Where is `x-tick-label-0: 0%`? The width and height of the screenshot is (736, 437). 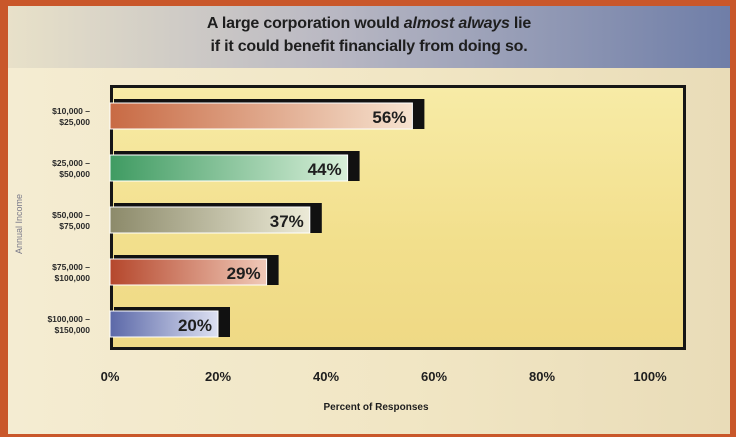 x-tick-label-0: 0% is located at coordinates (110, 376).